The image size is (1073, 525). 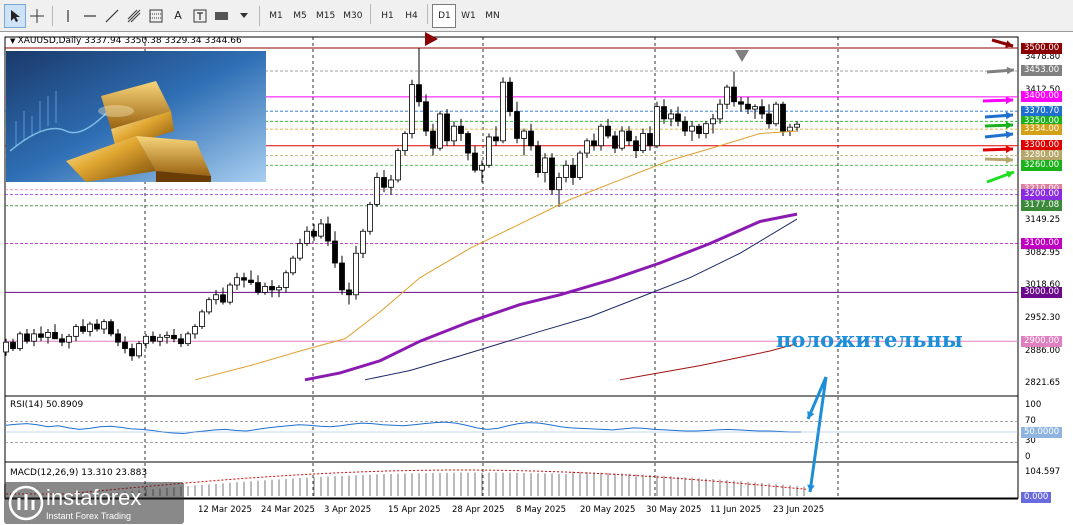 What do you see at coordinates (178, 16) in the screenshot?
I see `text-tool-button: A` at bounding box center [178, 16].